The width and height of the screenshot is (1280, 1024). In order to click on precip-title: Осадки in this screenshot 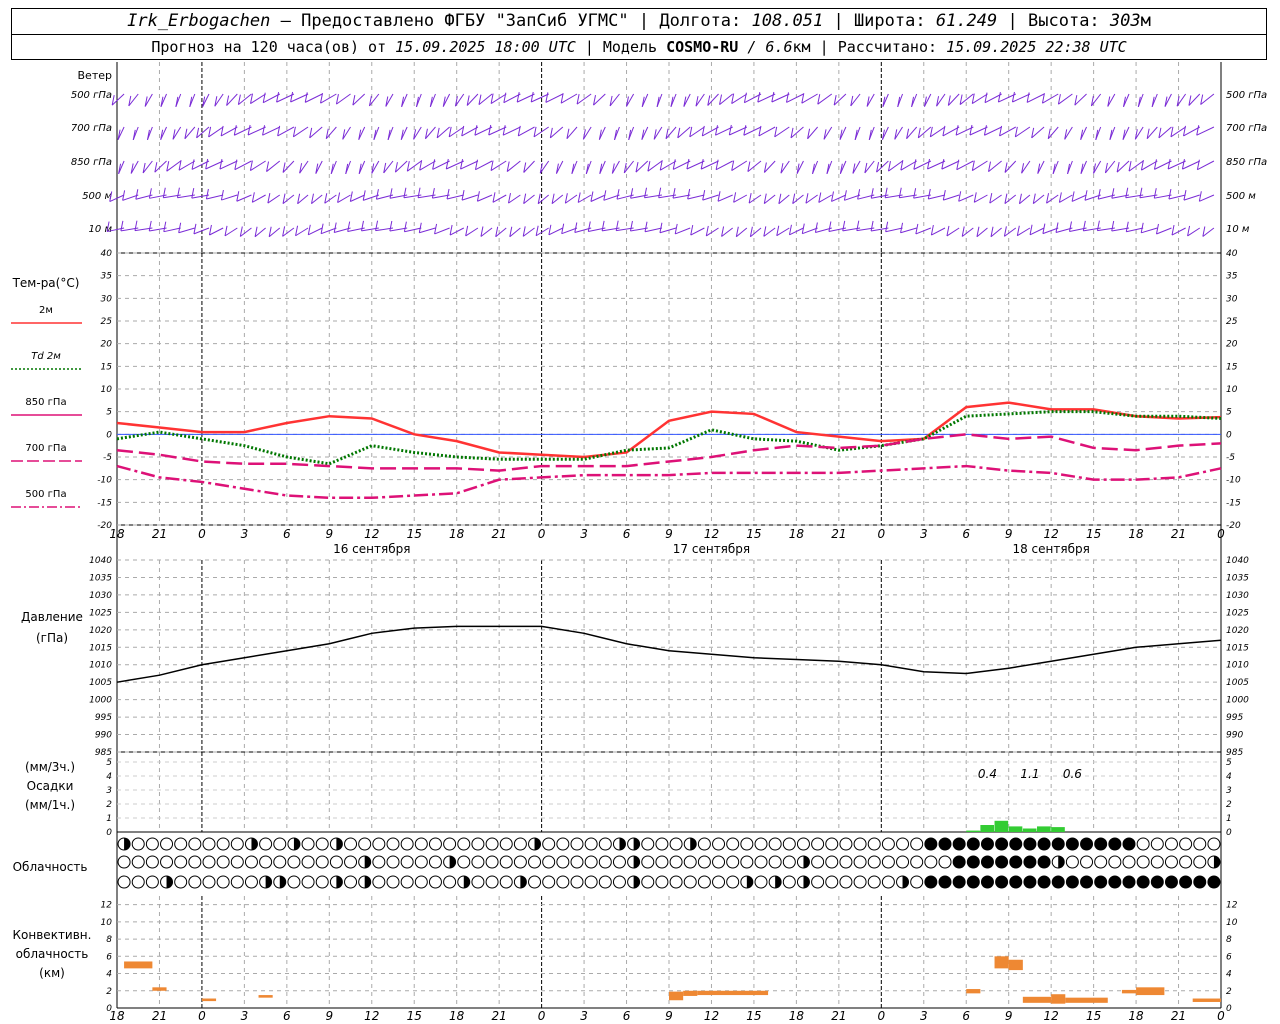, I will do `click(50, 786)`.